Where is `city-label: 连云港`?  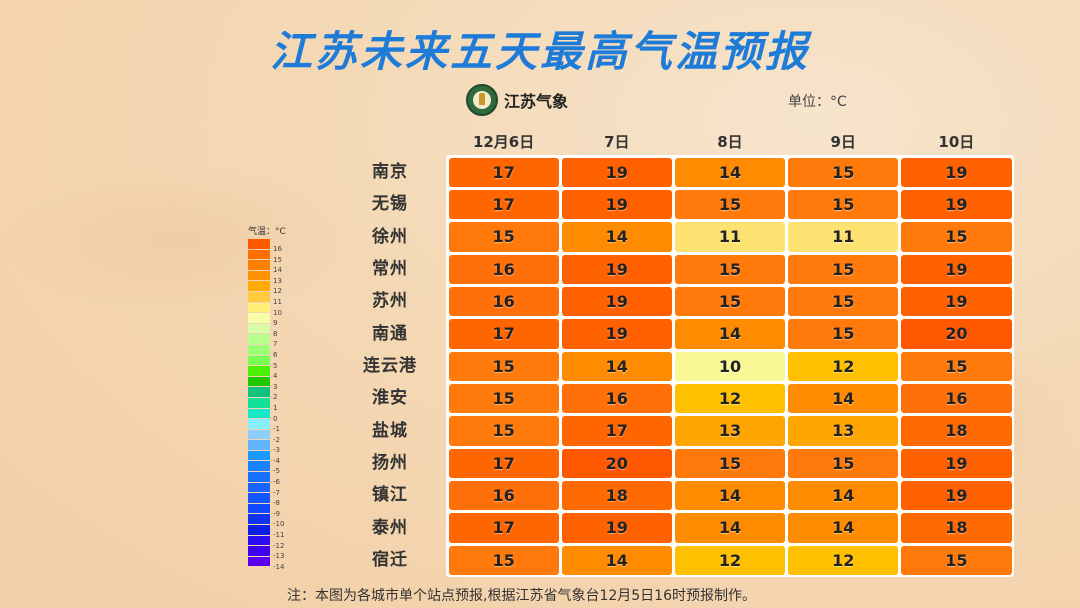 city-label: 连云港 is located at coordinates (390, 366).